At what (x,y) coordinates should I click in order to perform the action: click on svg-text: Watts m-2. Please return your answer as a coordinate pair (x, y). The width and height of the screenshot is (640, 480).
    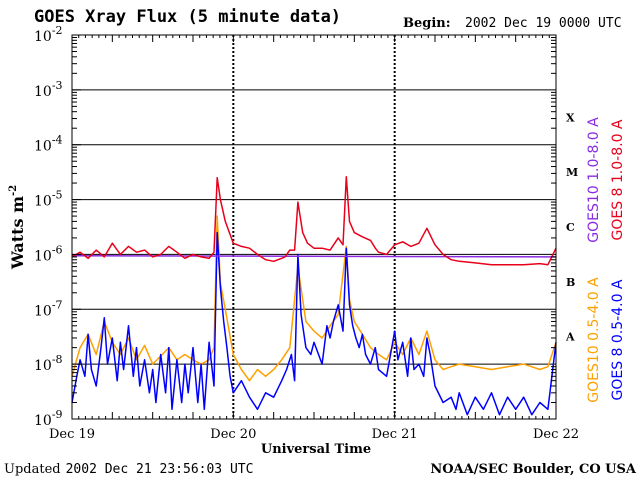
    Looking at the image, I should click on (17, 227).